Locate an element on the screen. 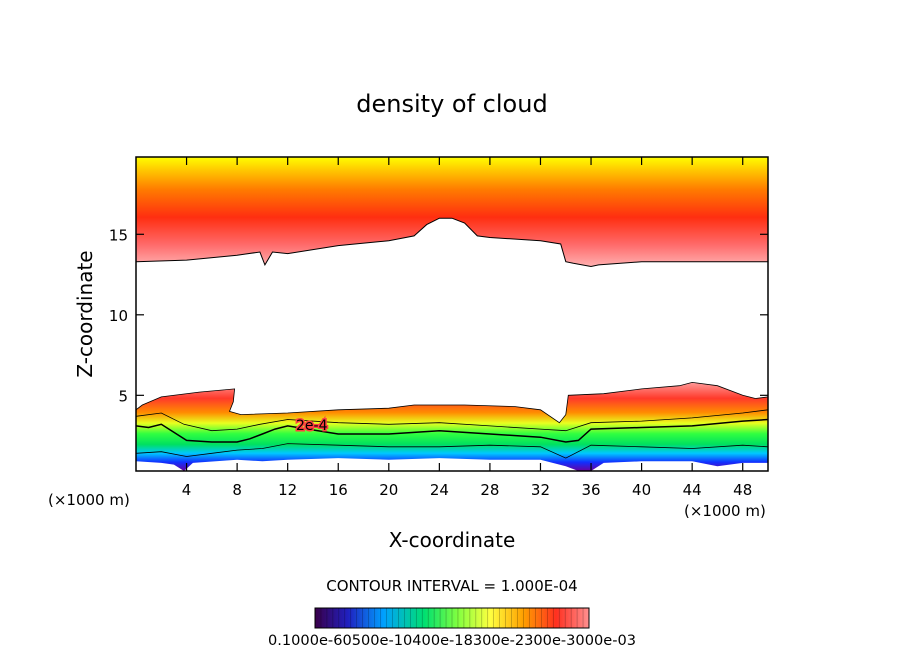 This screenshot has height=654, width=904. colorbar is located at coordinates (452, 618).